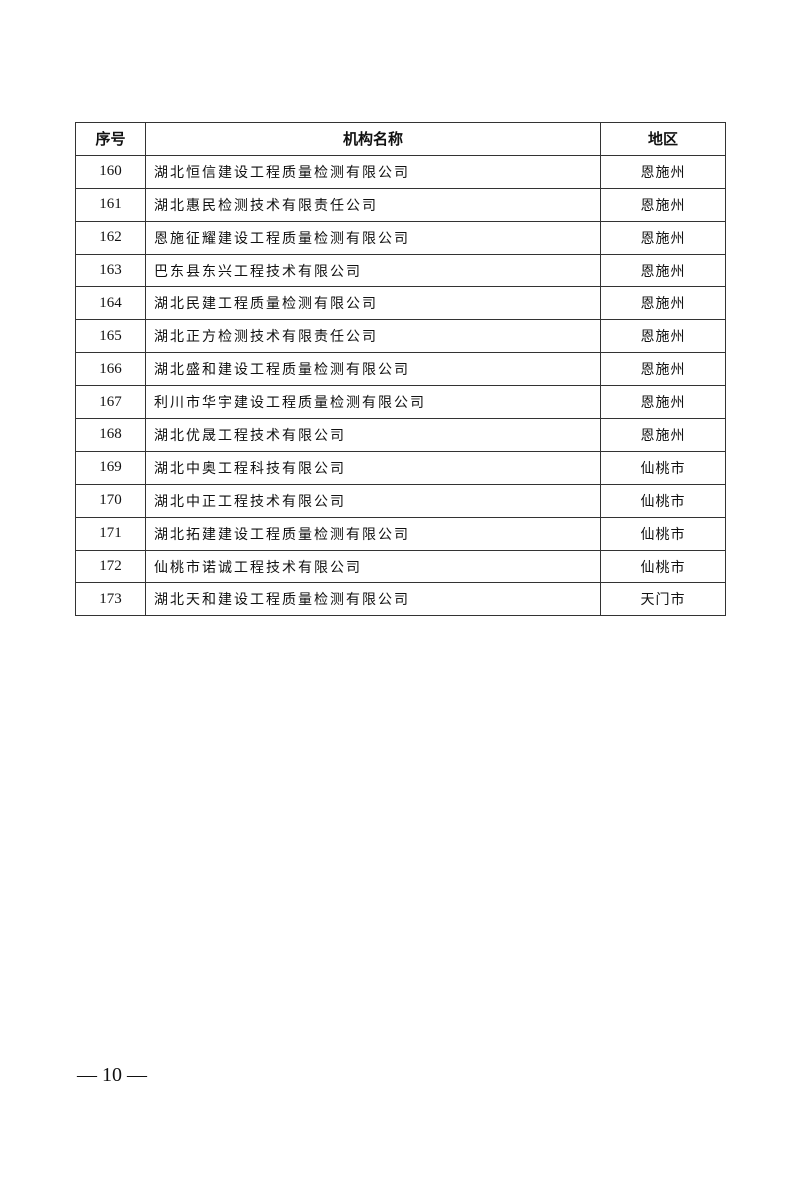 This screenshot has height=1200, width=800. I want to click on header-region: 地区, so click(663, 139).